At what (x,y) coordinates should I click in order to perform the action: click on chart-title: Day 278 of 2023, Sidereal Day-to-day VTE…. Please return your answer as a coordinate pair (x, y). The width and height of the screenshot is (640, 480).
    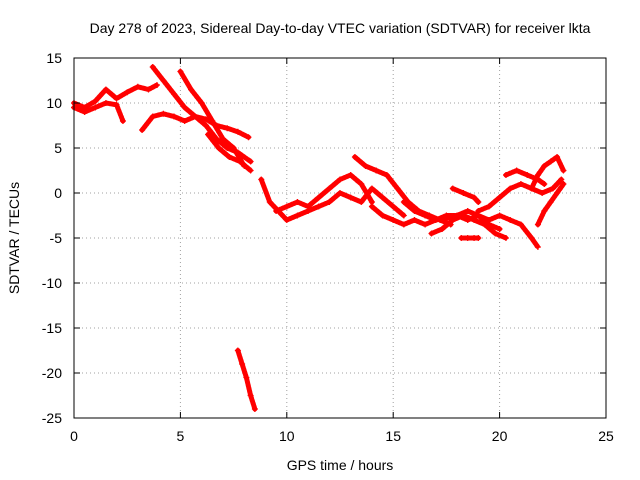
    Looking at the image, I should click on (340, 28).